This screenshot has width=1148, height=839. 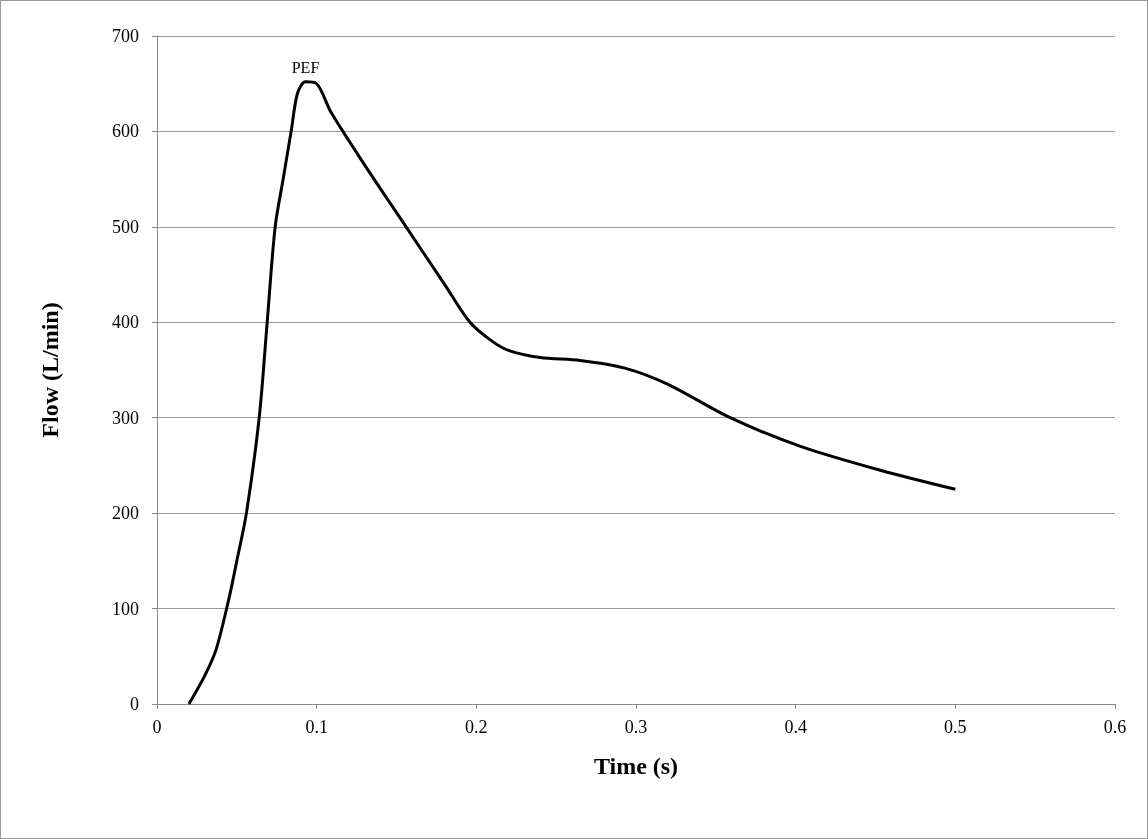 What do you see at coordinates (125, 608) in the screenshot?
I see `y-tick-label: 100` at bounding box center [125, 608].